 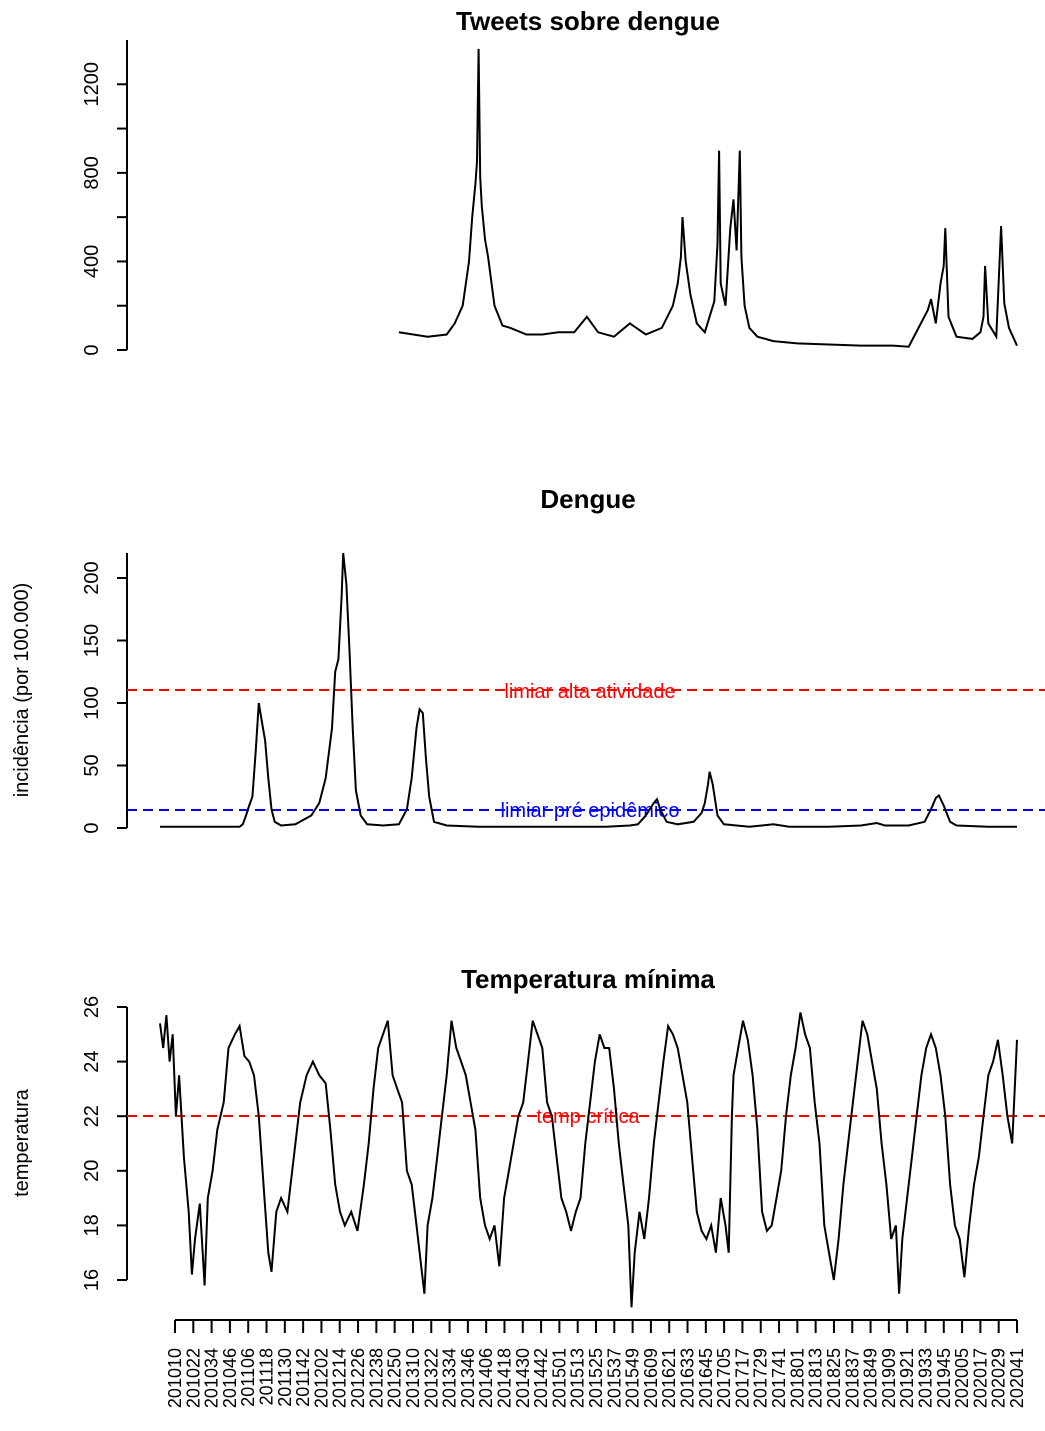 I want to click on x-tick-label: 202005, so click(x=962, y=1378).